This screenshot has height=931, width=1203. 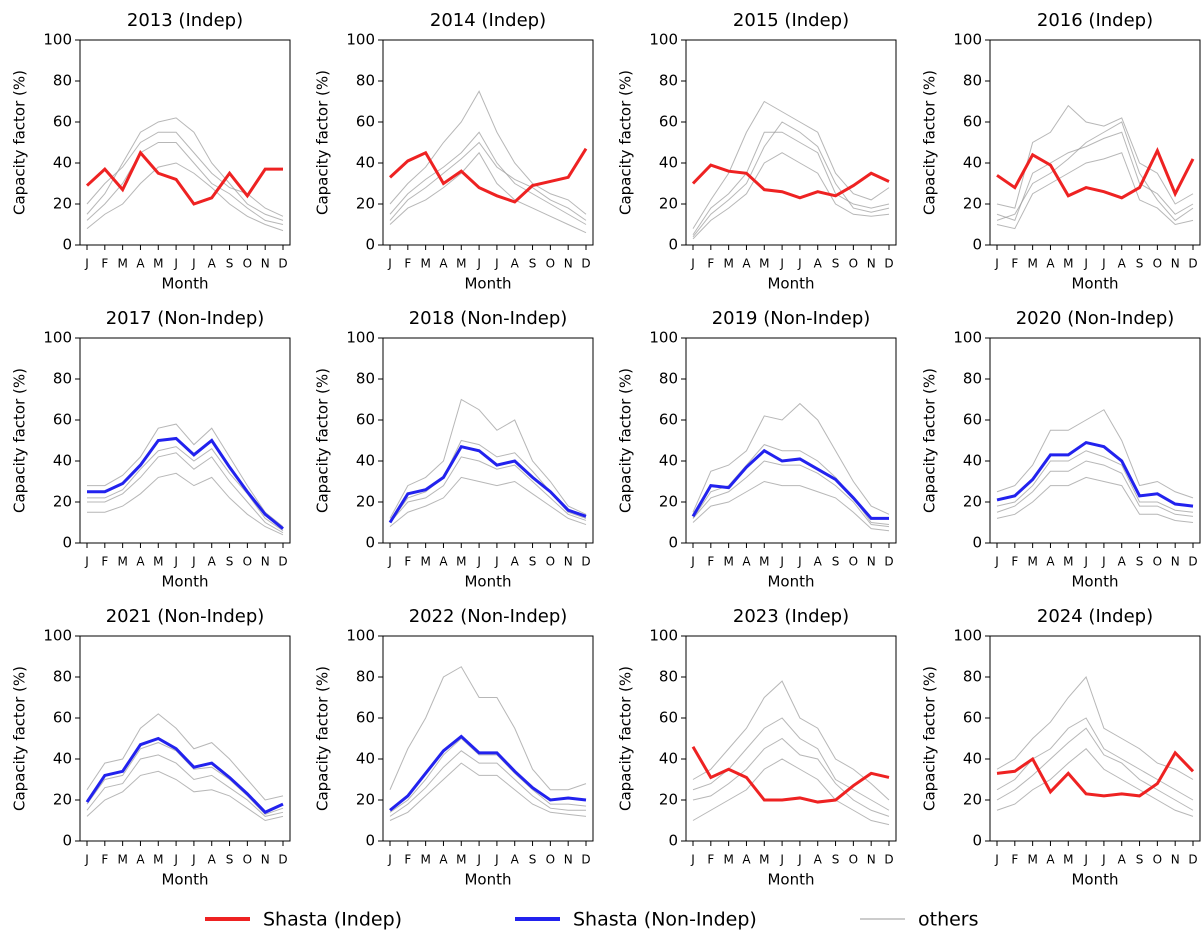 What do you see at coordinates (488, 20) in the screenshot?
I see `panel-title: 2014 (Indep)` at bounding box center [488, 20].